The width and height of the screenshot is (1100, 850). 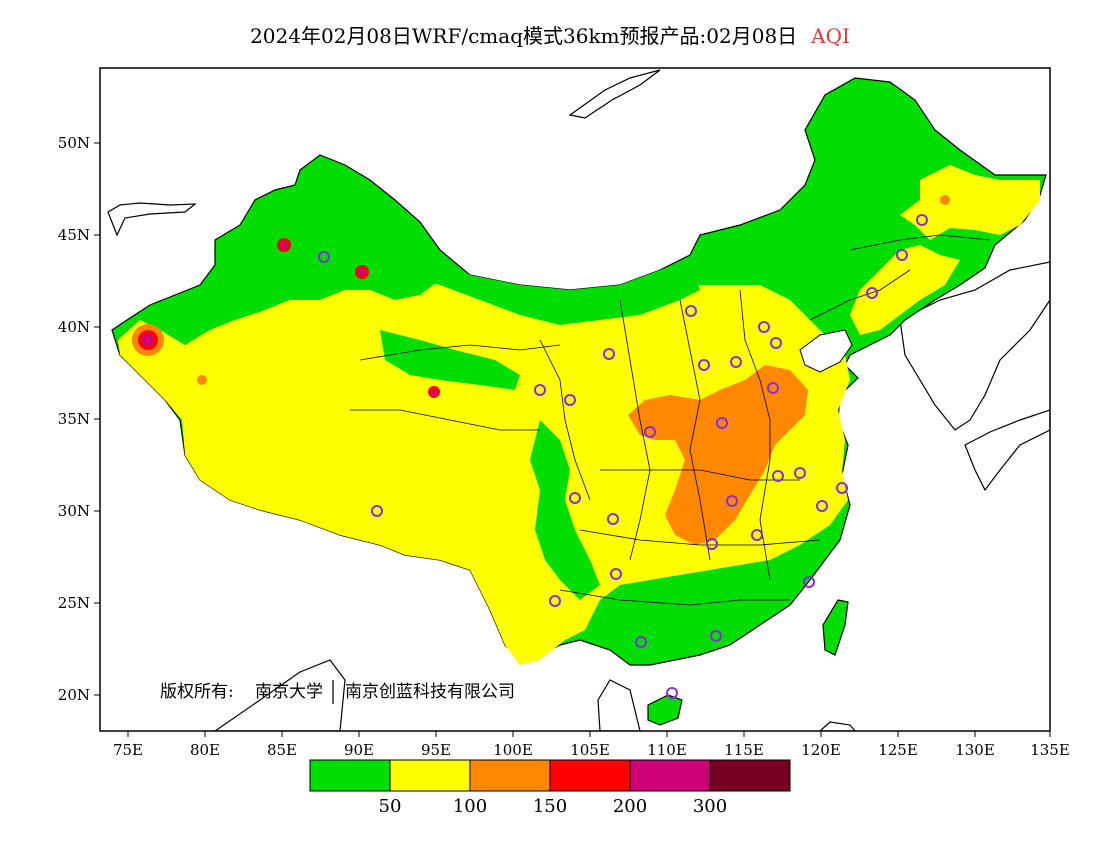 What do you see at coordinates (830, 36) in the screenshot?
I see `map-variable-label: AQI` at bounding box center [830, 36].